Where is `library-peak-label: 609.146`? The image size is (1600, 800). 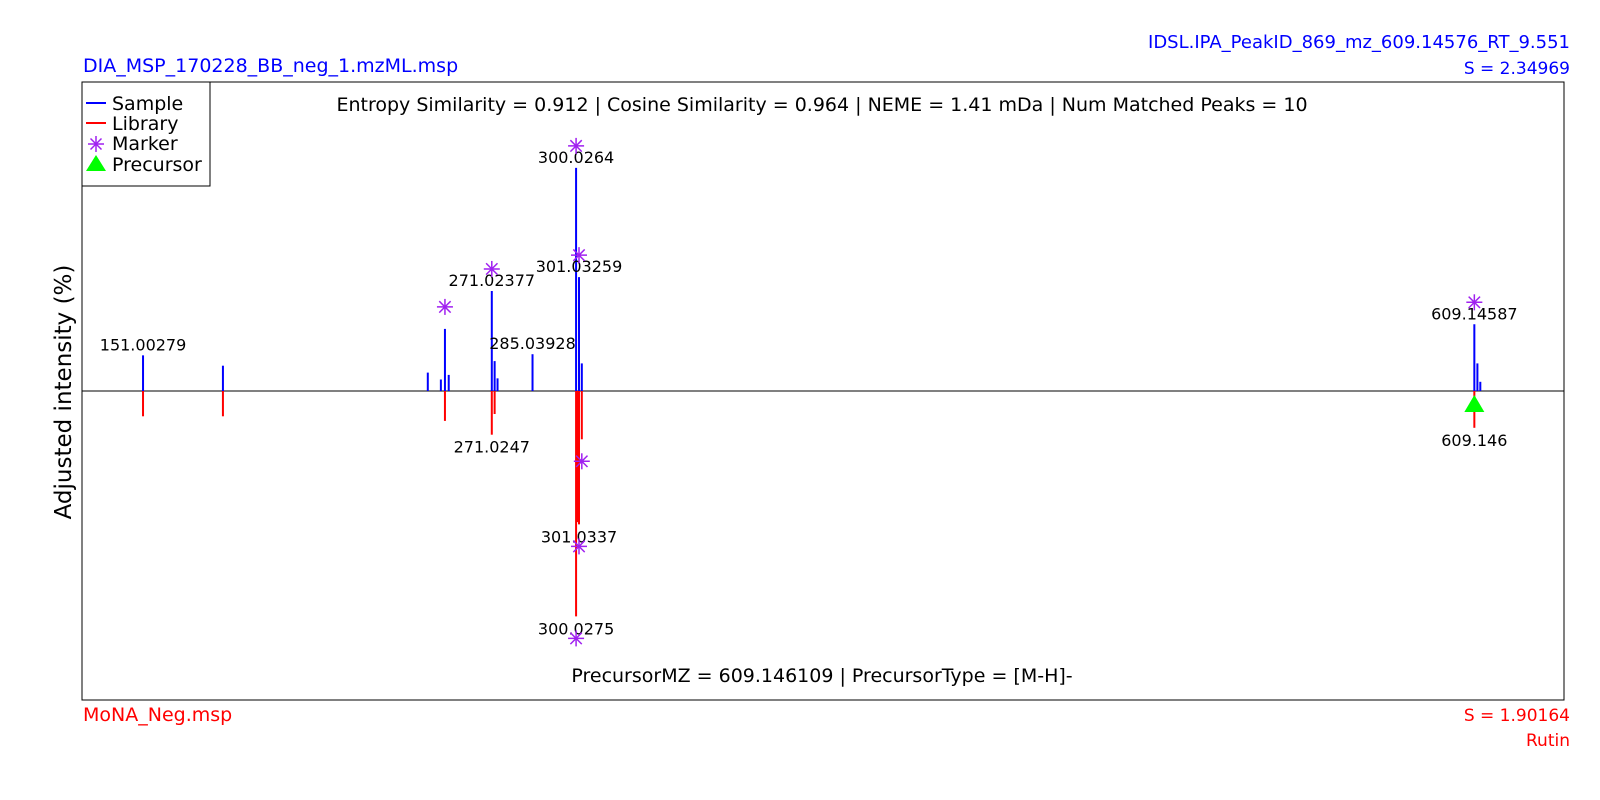 library-peak-label: 609.146 is located at coordinates (1474, 440).